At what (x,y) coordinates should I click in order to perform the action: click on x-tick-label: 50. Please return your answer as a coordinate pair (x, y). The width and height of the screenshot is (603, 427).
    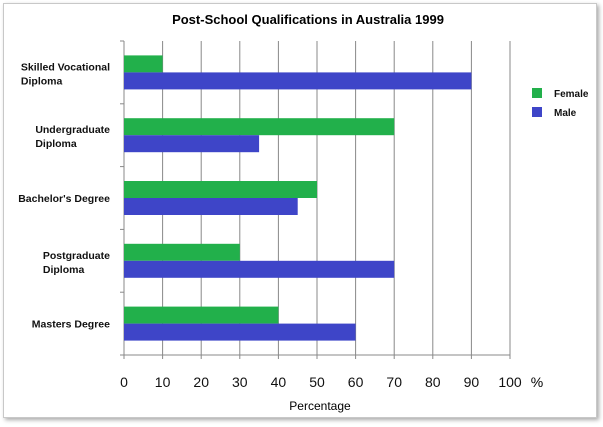
    Looking at the image, I should click on (317, 382).